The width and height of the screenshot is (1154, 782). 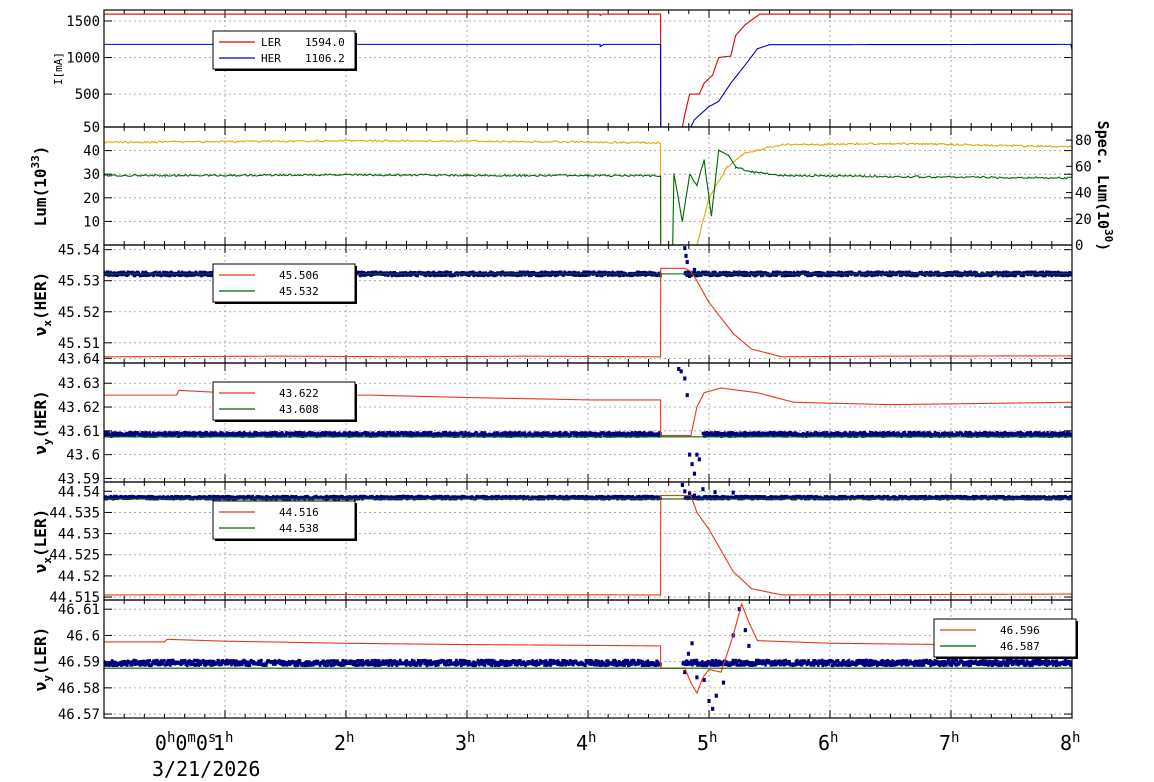 What do you see at coordinates (42, 304) in the screenshot?
I see `y-axis-label: νx(HER)` at bounding box center [42, 304].